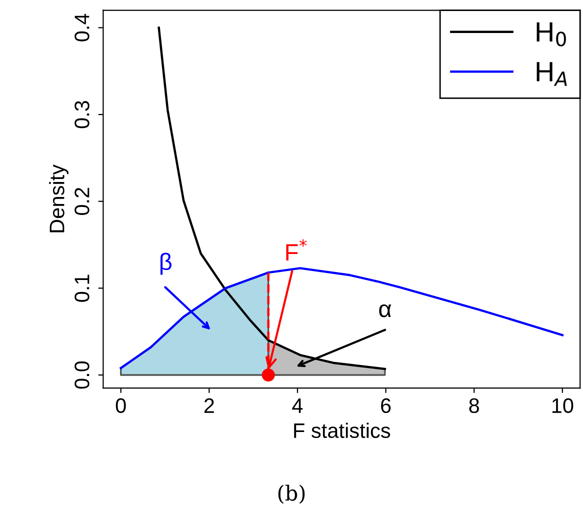 This screenshot has width=583, height=516. What do you see at coordinates (342, 430) in the screenshot?
I see `x-axis-title: F statistics` at bounding box center [342, 430].